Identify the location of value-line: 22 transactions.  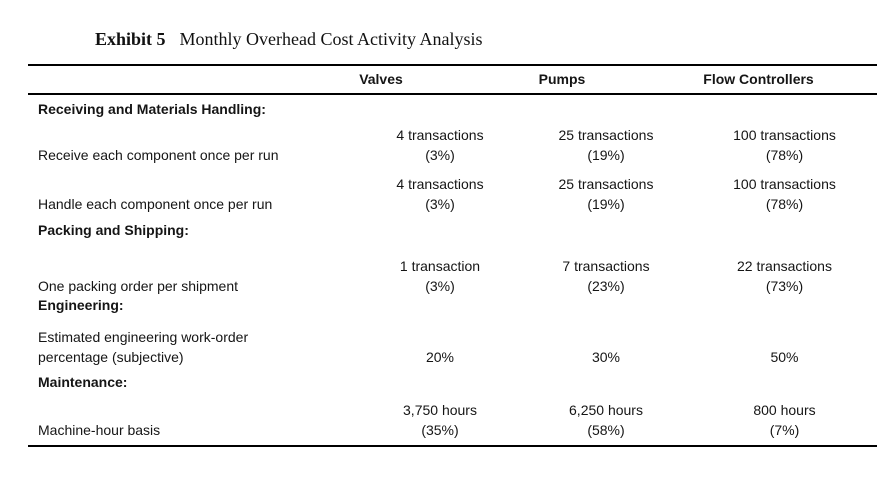
(784, 266).